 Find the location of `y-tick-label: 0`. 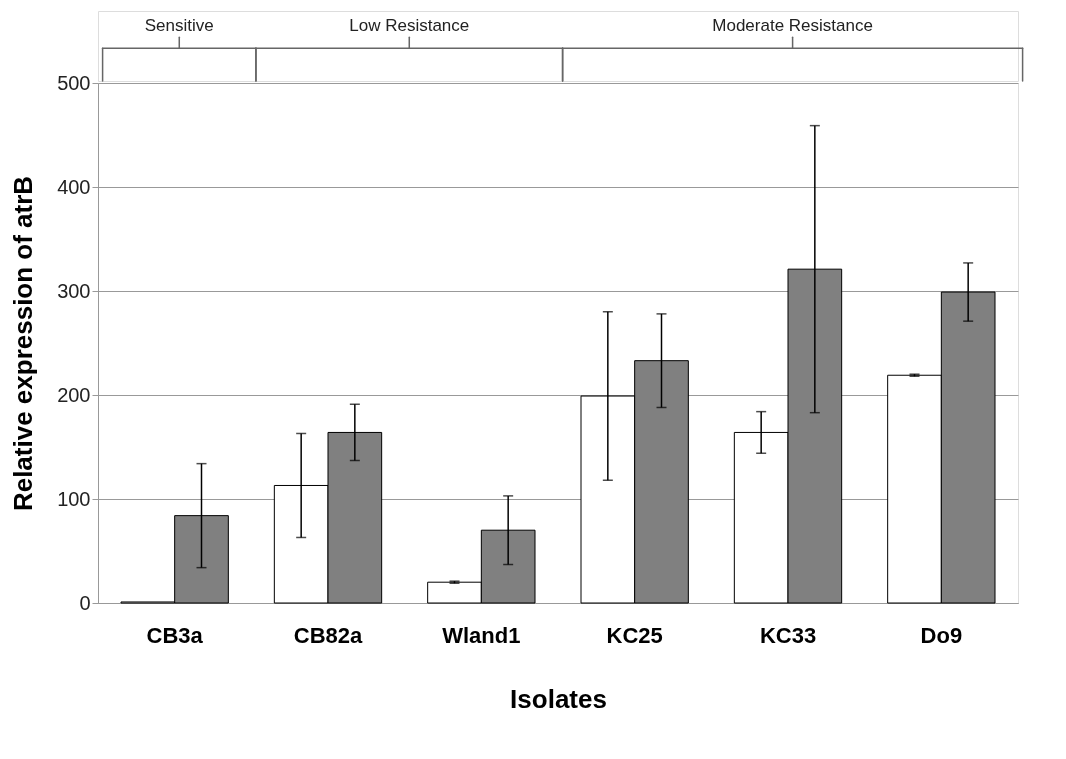

y-tick-label: 0 is located at coordinates (85, 602).